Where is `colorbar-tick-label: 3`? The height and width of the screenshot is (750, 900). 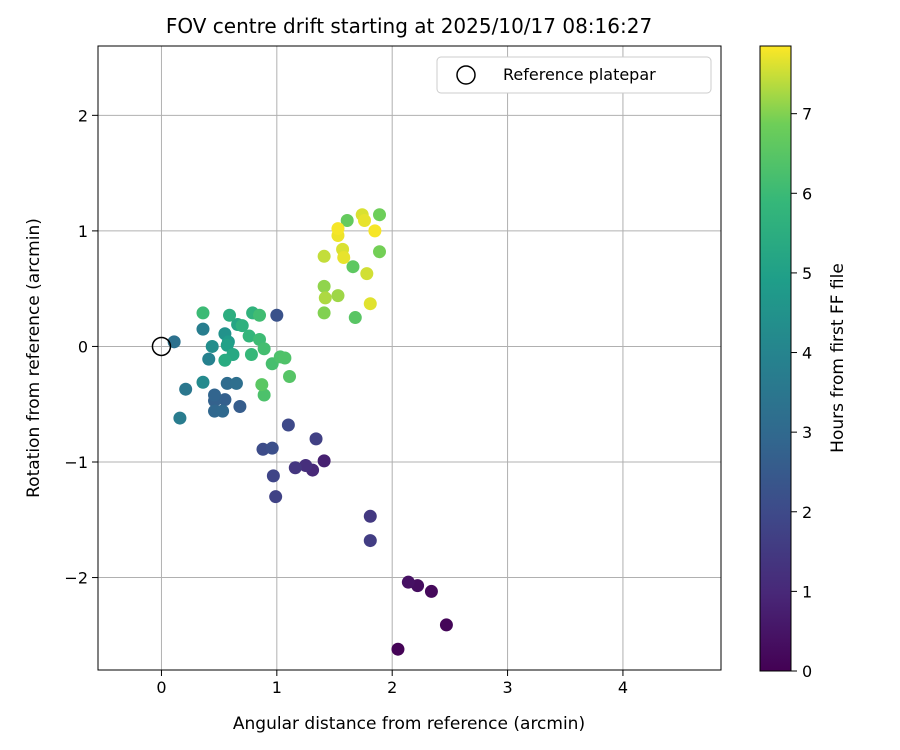 colorbar-tick-label: 3 is located at coordinates (807, 432).